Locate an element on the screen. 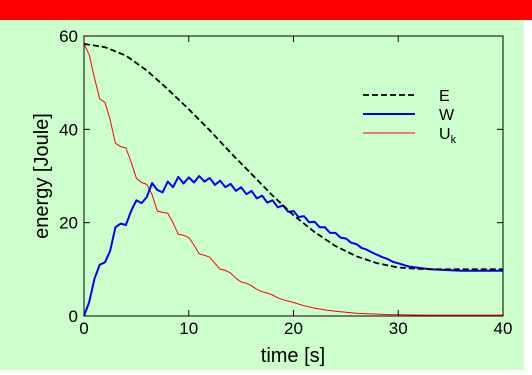 Image resolution: width=532 pixels, height=375 pixels. x-tick-label: 30 is located at coordinates (398, 328).